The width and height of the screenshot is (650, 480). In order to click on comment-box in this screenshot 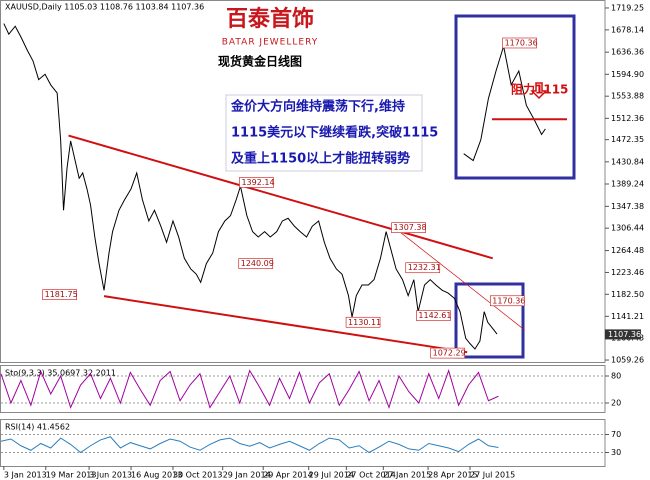, I will do `click(324, 133)`.